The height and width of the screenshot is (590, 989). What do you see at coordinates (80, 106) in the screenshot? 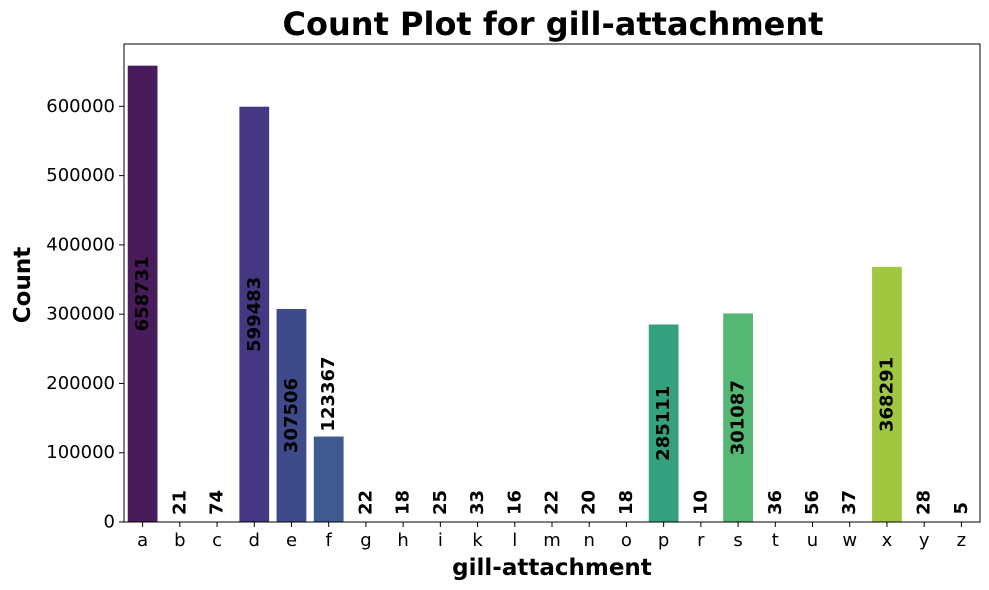
I see `y-tick-label-600000: 600000` at bounding box center [80, 106].